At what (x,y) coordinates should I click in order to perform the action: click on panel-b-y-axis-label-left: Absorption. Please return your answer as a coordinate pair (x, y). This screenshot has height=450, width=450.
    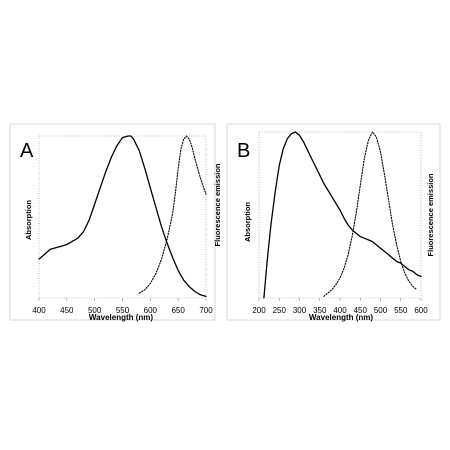
    Looking at the image, I should click on (247, 222).